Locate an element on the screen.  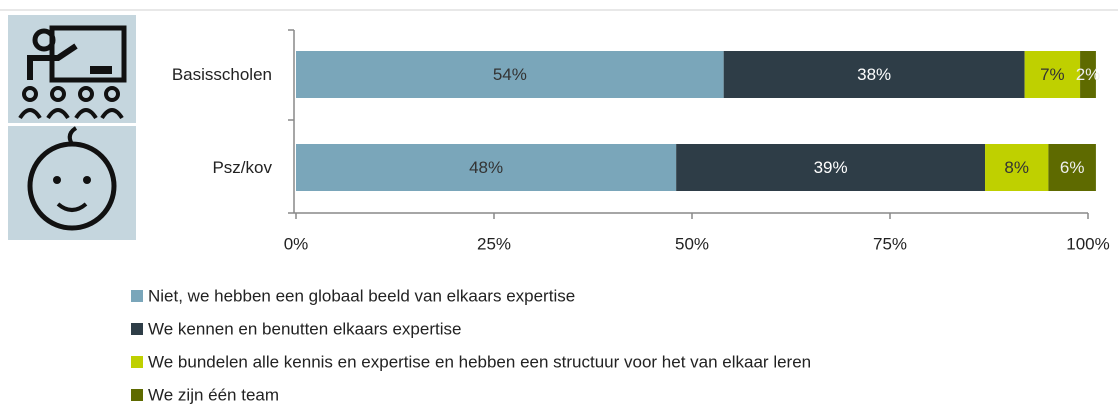
x-tick-label: 50% is located at coordinates (692, 243).